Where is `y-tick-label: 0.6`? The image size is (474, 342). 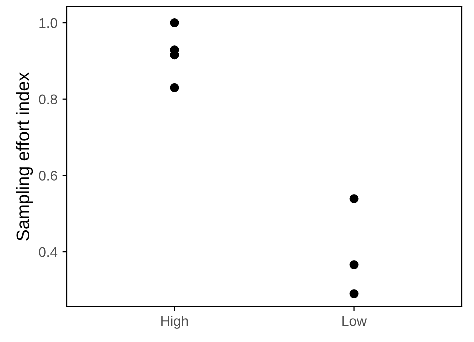 y-tick-label: 0.6 is located at coordinates (48, 176).